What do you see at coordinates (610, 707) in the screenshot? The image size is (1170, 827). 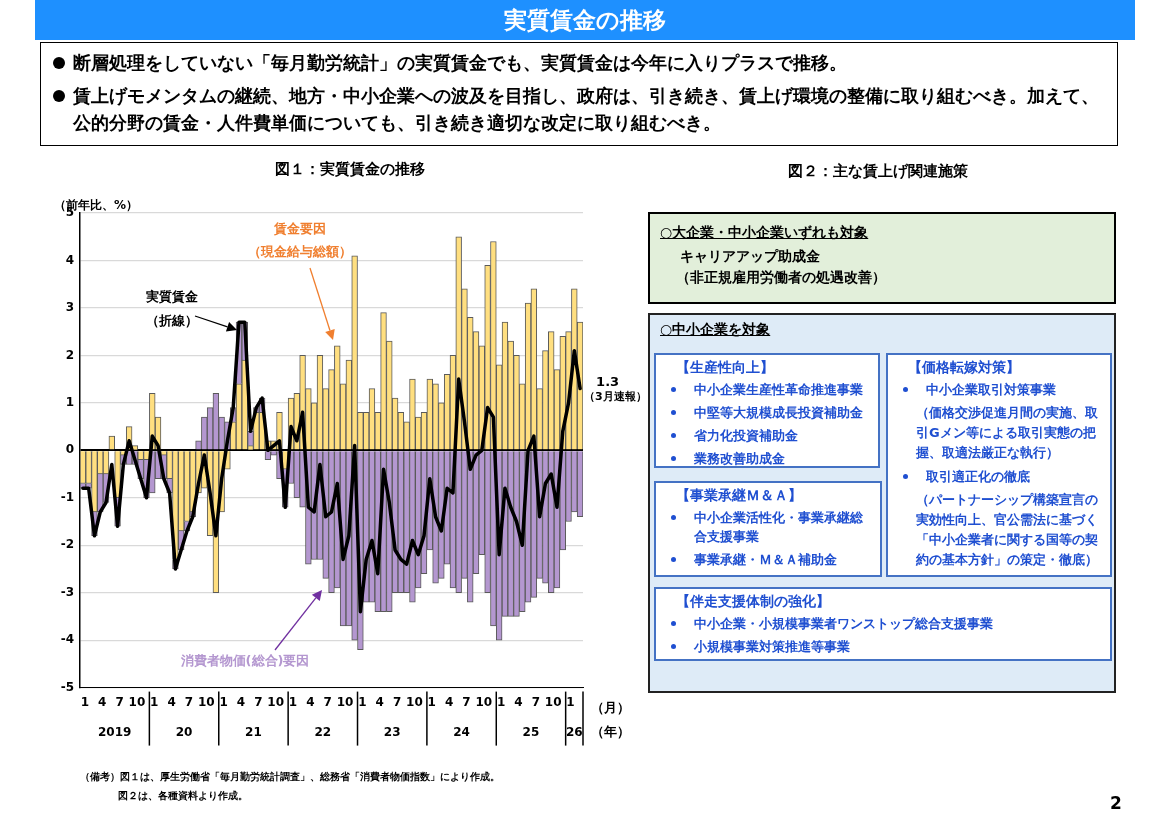 I see `x-axis-title: （月）` at bounding box center [610, 707].